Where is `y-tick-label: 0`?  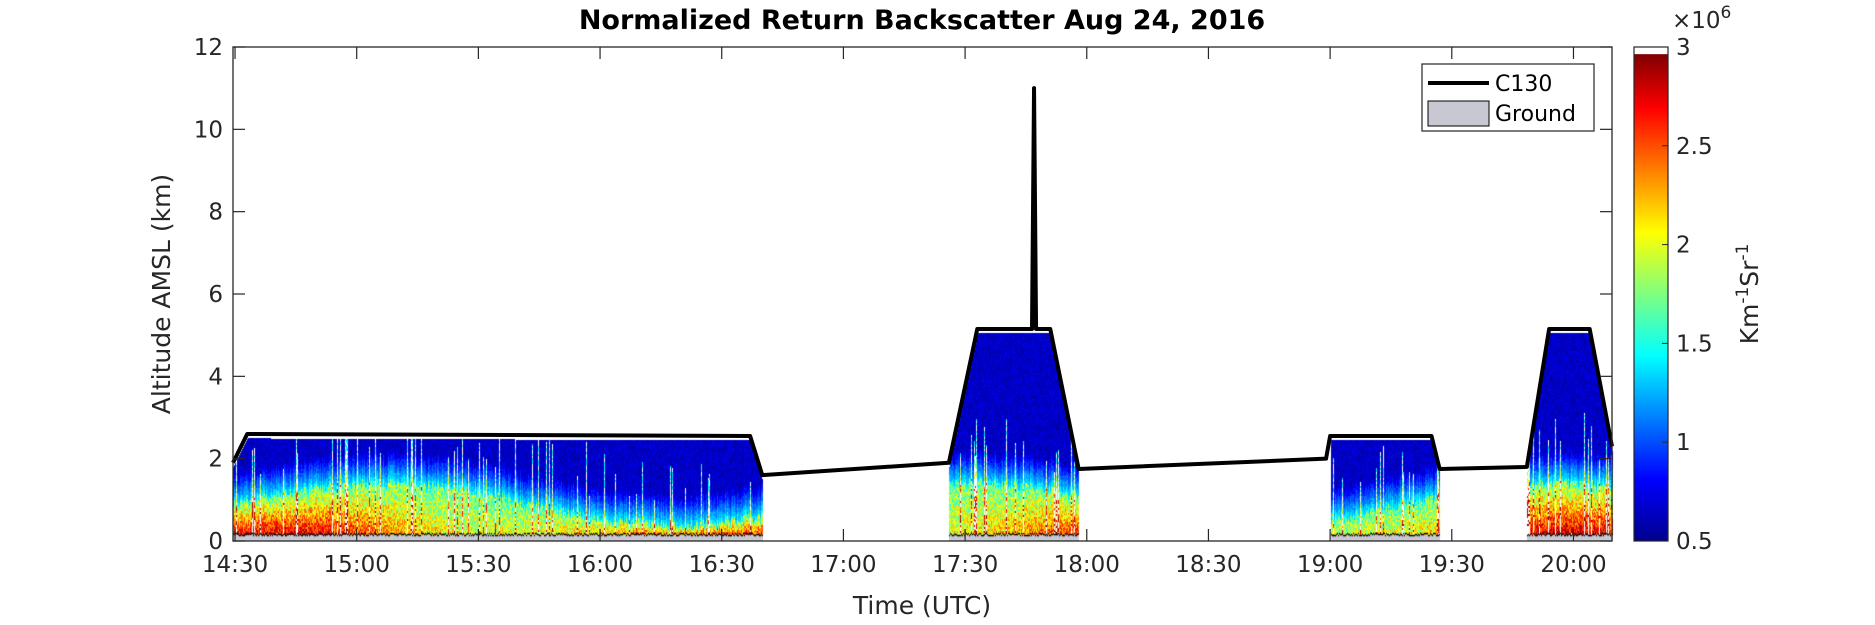 y-tick-label: 0 is located at coordinates (215, 542).